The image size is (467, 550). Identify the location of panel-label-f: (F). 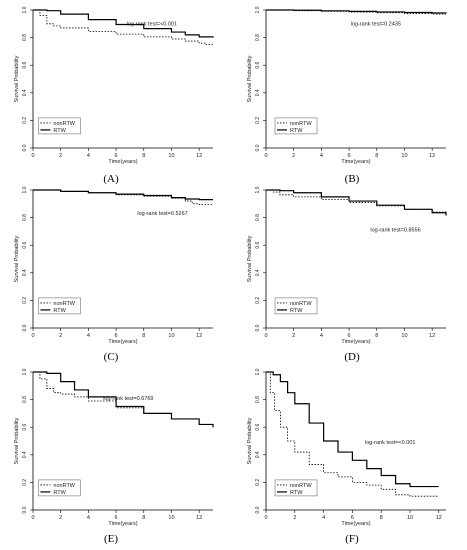
(352, 539).